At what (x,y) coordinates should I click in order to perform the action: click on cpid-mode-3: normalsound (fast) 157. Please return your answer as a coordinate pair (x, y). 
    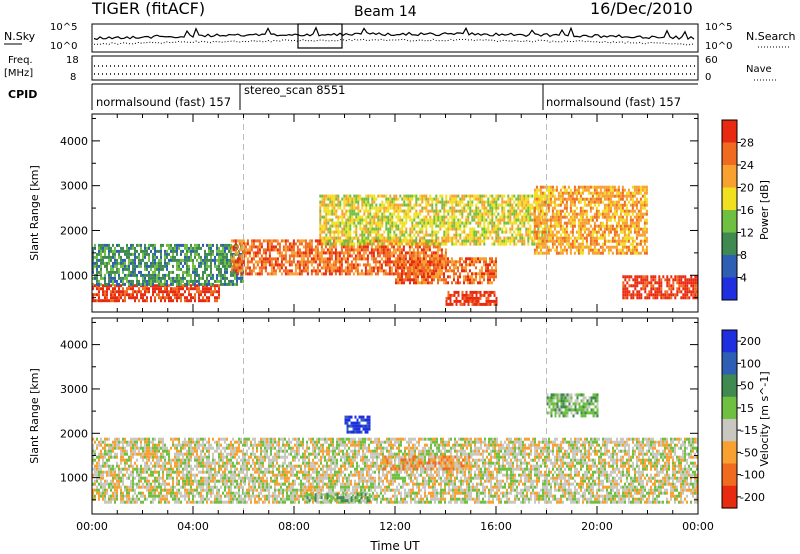
    Looking at the image, I should click on (613, 102).